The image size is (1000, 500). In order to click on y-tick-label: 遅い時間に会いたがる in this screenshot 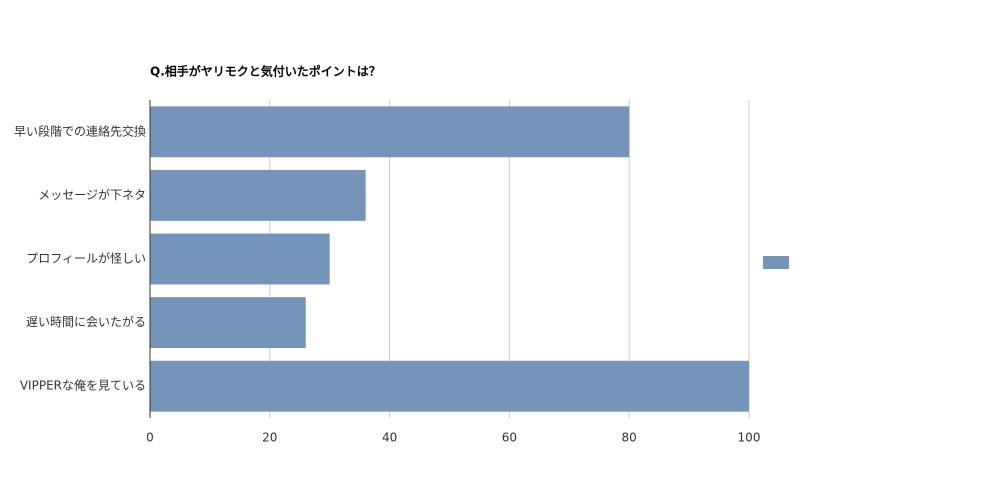, I will do `click(86, 321)`.